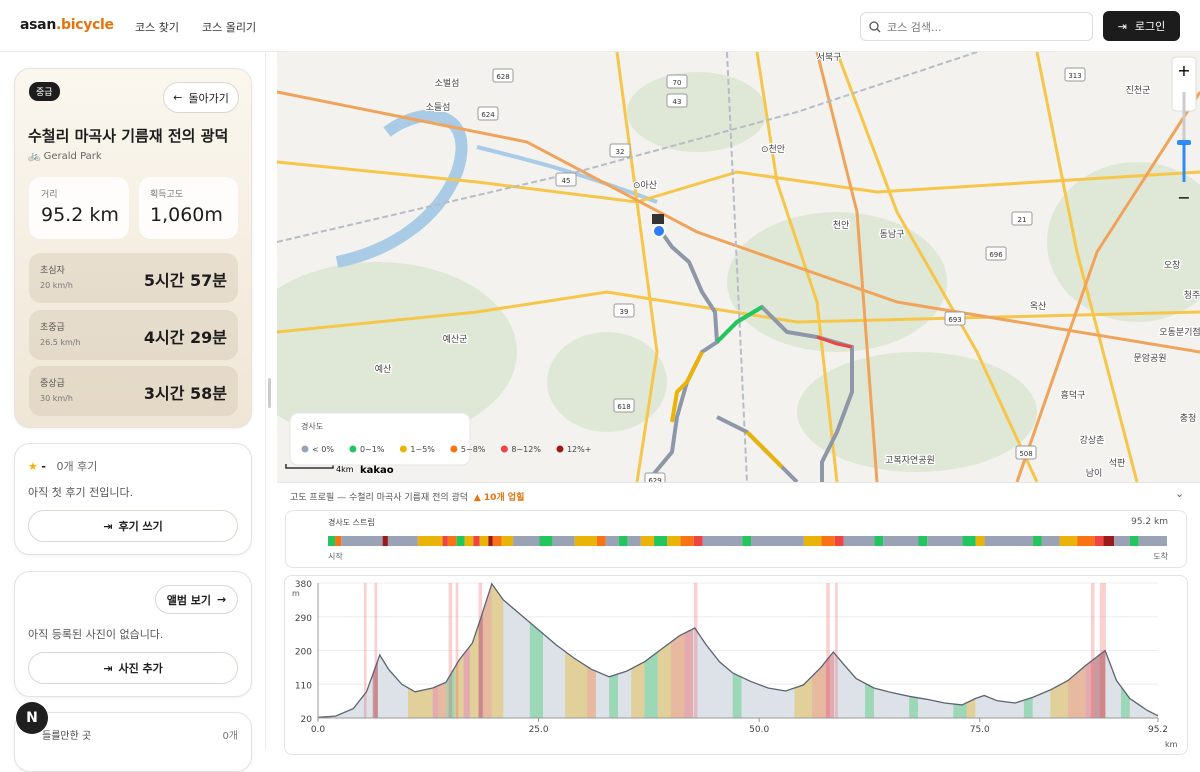 The width and height of the screenshot is (1200, 772). Describe the element at coordinates (85, 25) in the screenshot. I see `logo-accent: .bicycle` at that location.